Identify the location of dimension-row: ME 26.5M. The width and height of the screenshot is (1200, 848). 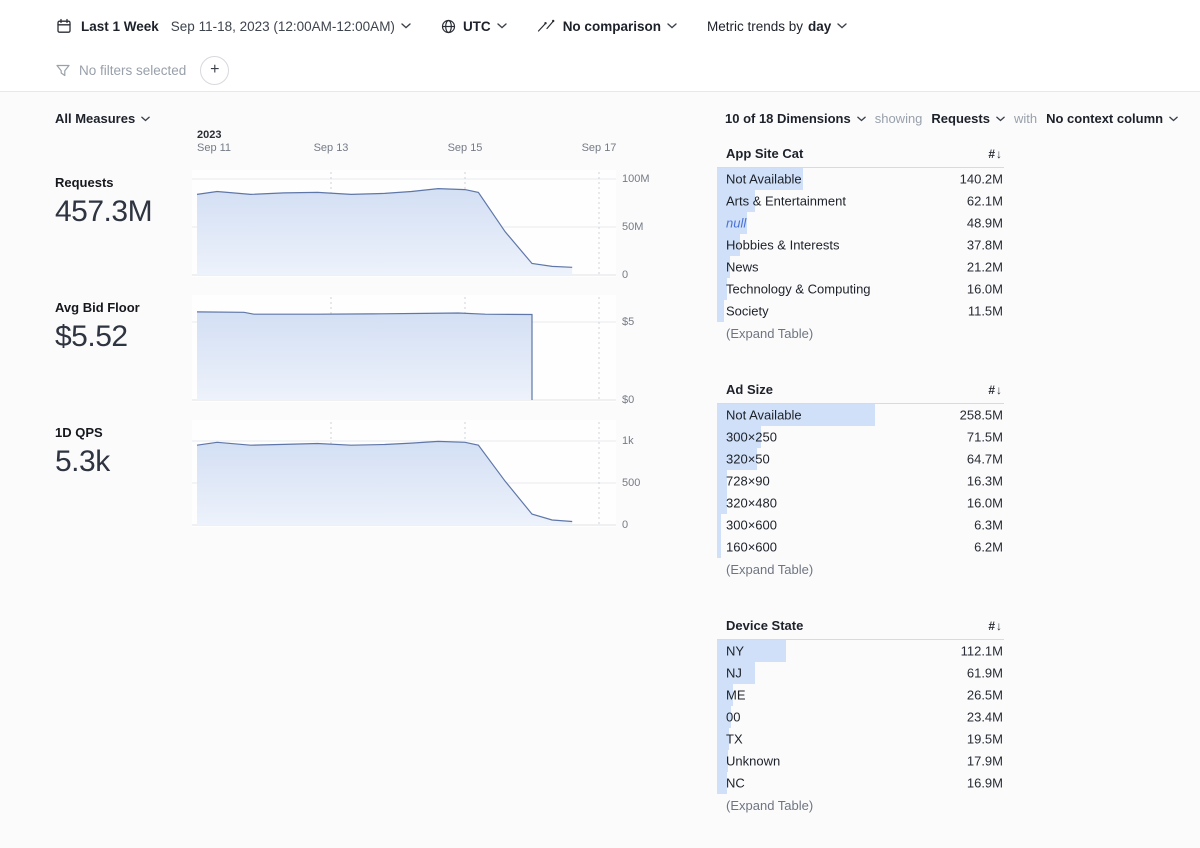
(860, 695).